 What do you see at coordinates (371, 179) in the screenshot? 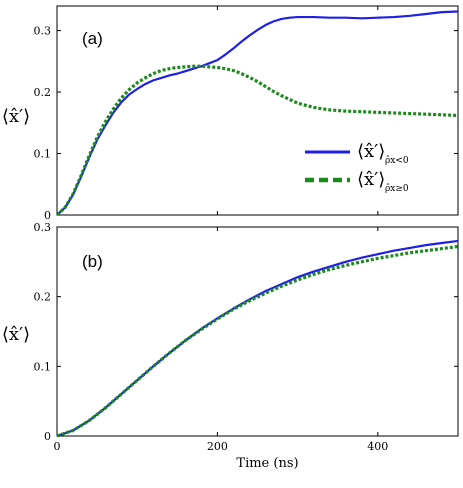
I see `legend-label-1: ⟨x̂′⟩` at bounding box center [371, 179].